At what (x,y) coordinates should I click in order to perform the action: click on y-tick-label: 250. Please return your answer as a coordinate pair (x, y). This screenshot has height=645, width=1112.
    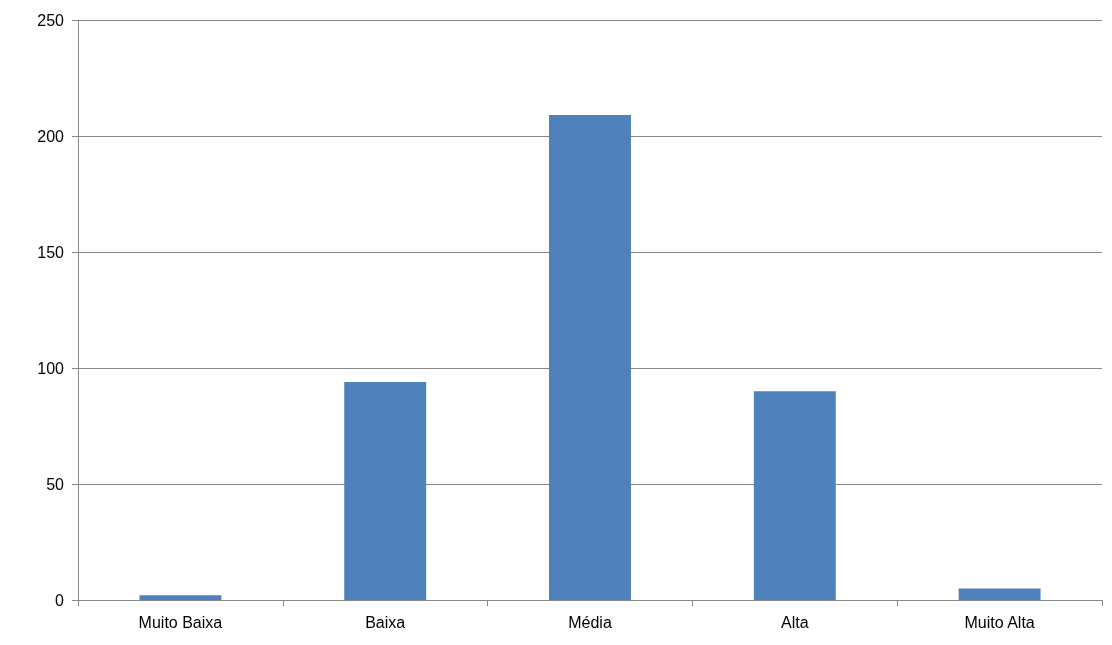
    Looking at the image, I should click on (51, 20).